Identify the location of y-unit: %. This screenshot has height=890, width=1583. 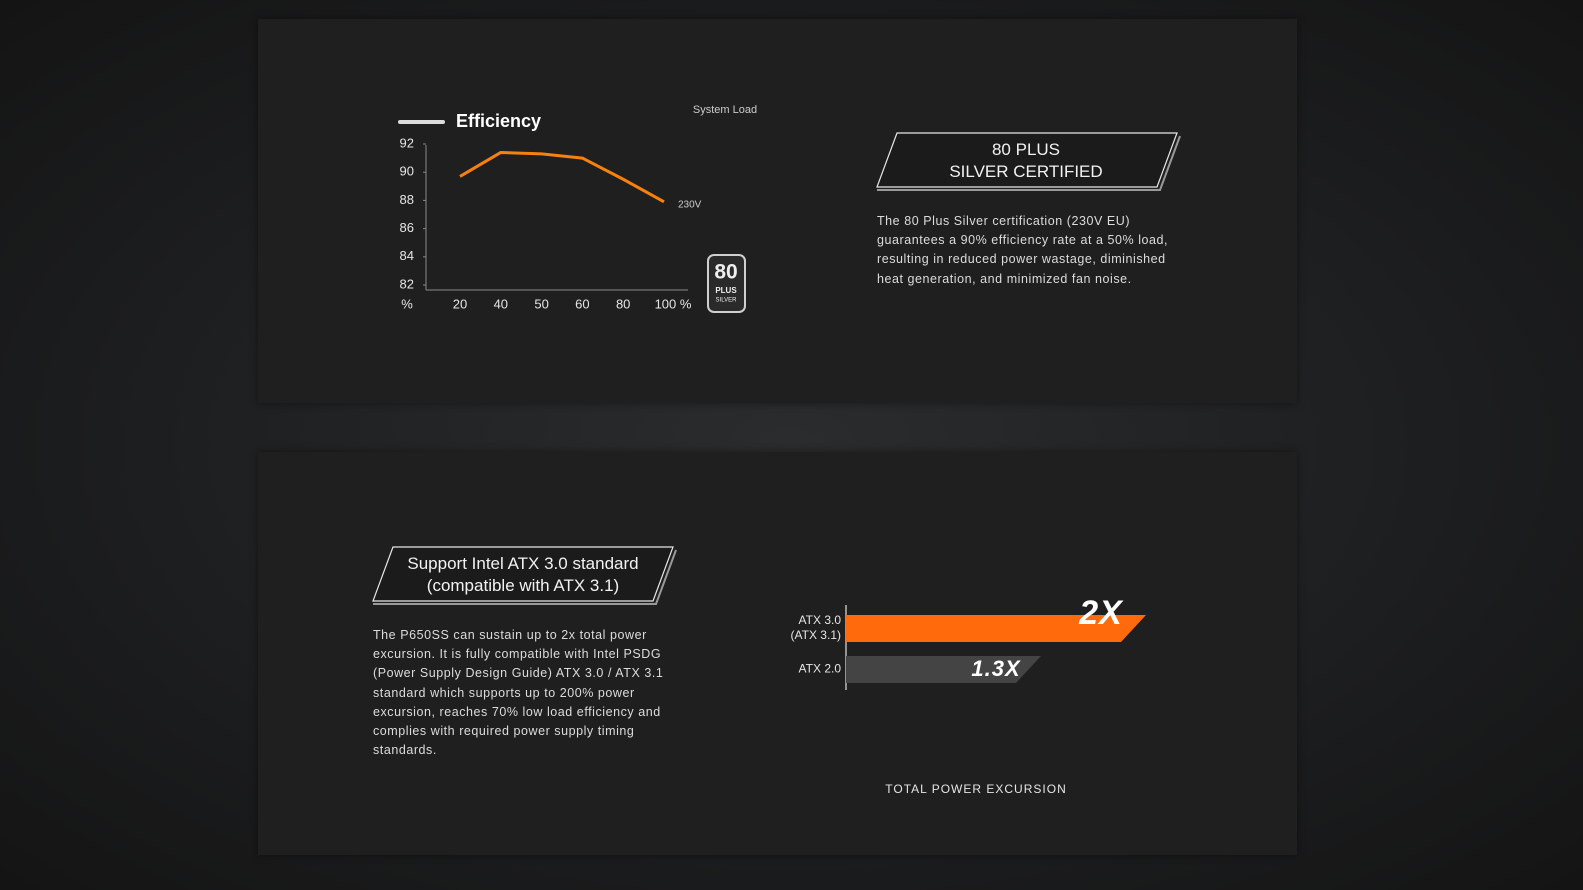
(407, 303).